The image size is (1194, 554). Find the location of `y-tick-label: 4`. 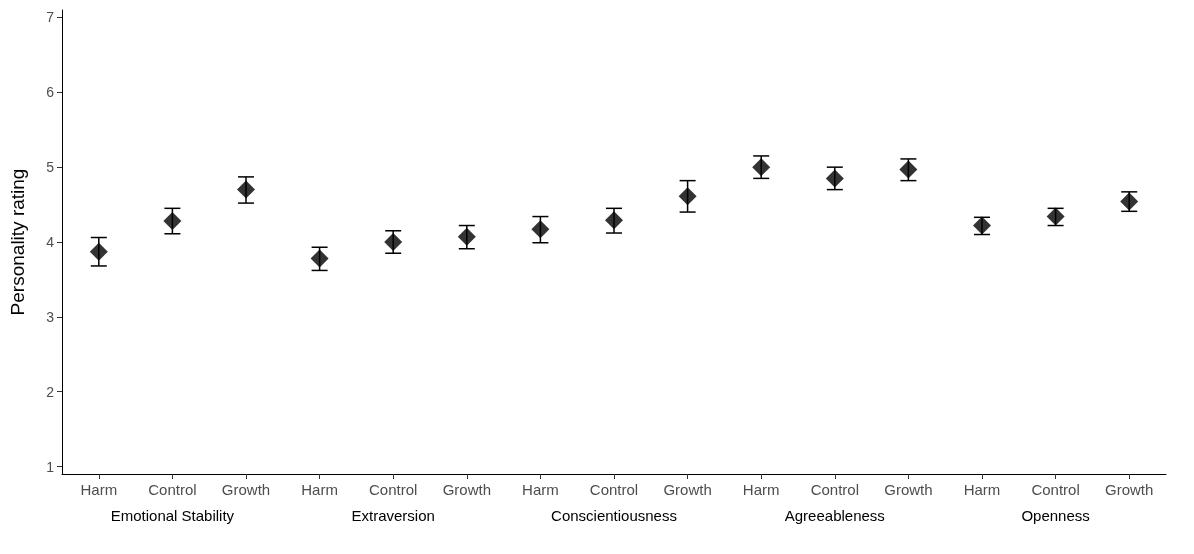

y-tick-label: 4 is located at coordinates (50, 242).